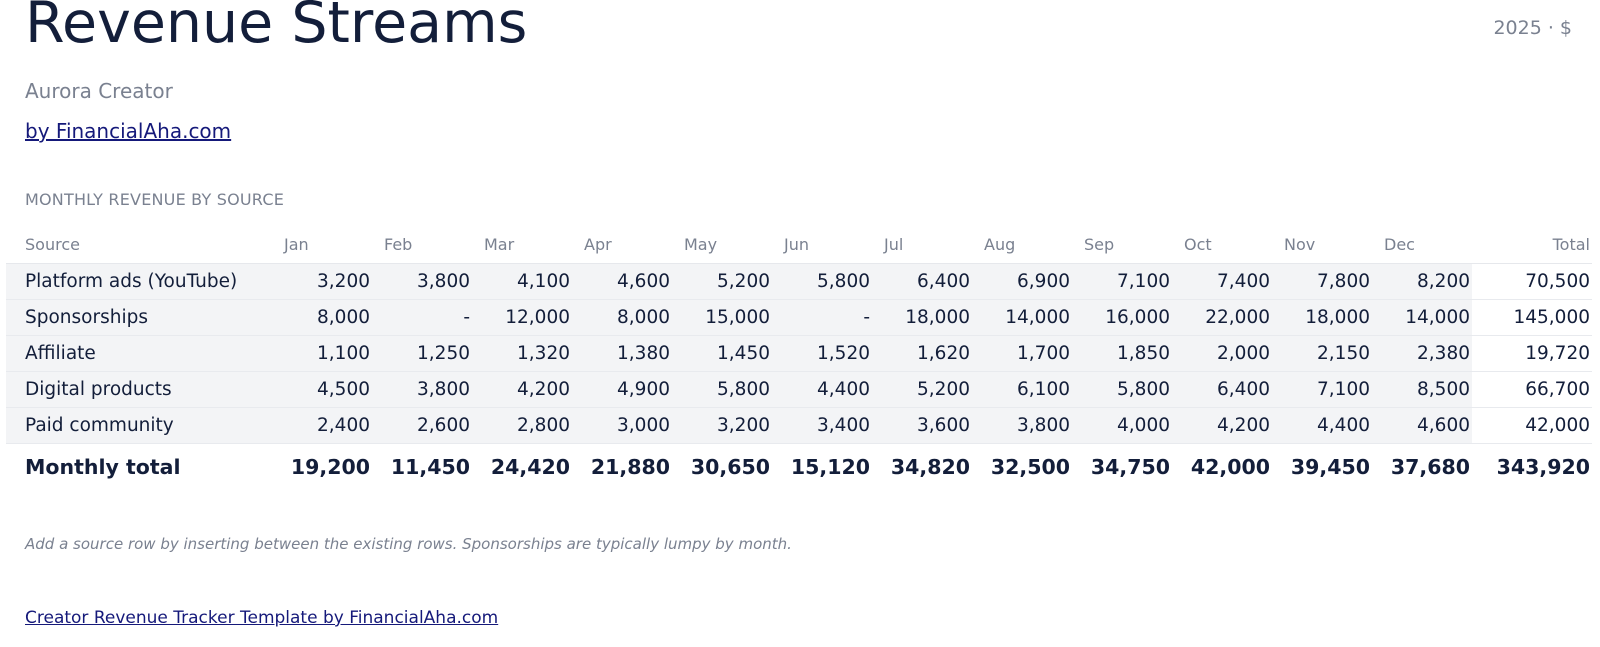 The image size is (1600, 647). What do you see at coordinates (154, 199) in the screenshot?
I see `section-label: MONTHLY REVENUE BY SOURCE` at bounding box center [154, 199].